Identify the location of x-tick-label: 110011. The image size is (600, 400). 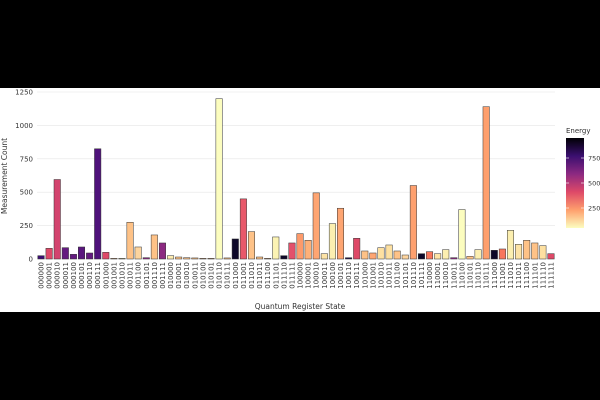
(454, 275).